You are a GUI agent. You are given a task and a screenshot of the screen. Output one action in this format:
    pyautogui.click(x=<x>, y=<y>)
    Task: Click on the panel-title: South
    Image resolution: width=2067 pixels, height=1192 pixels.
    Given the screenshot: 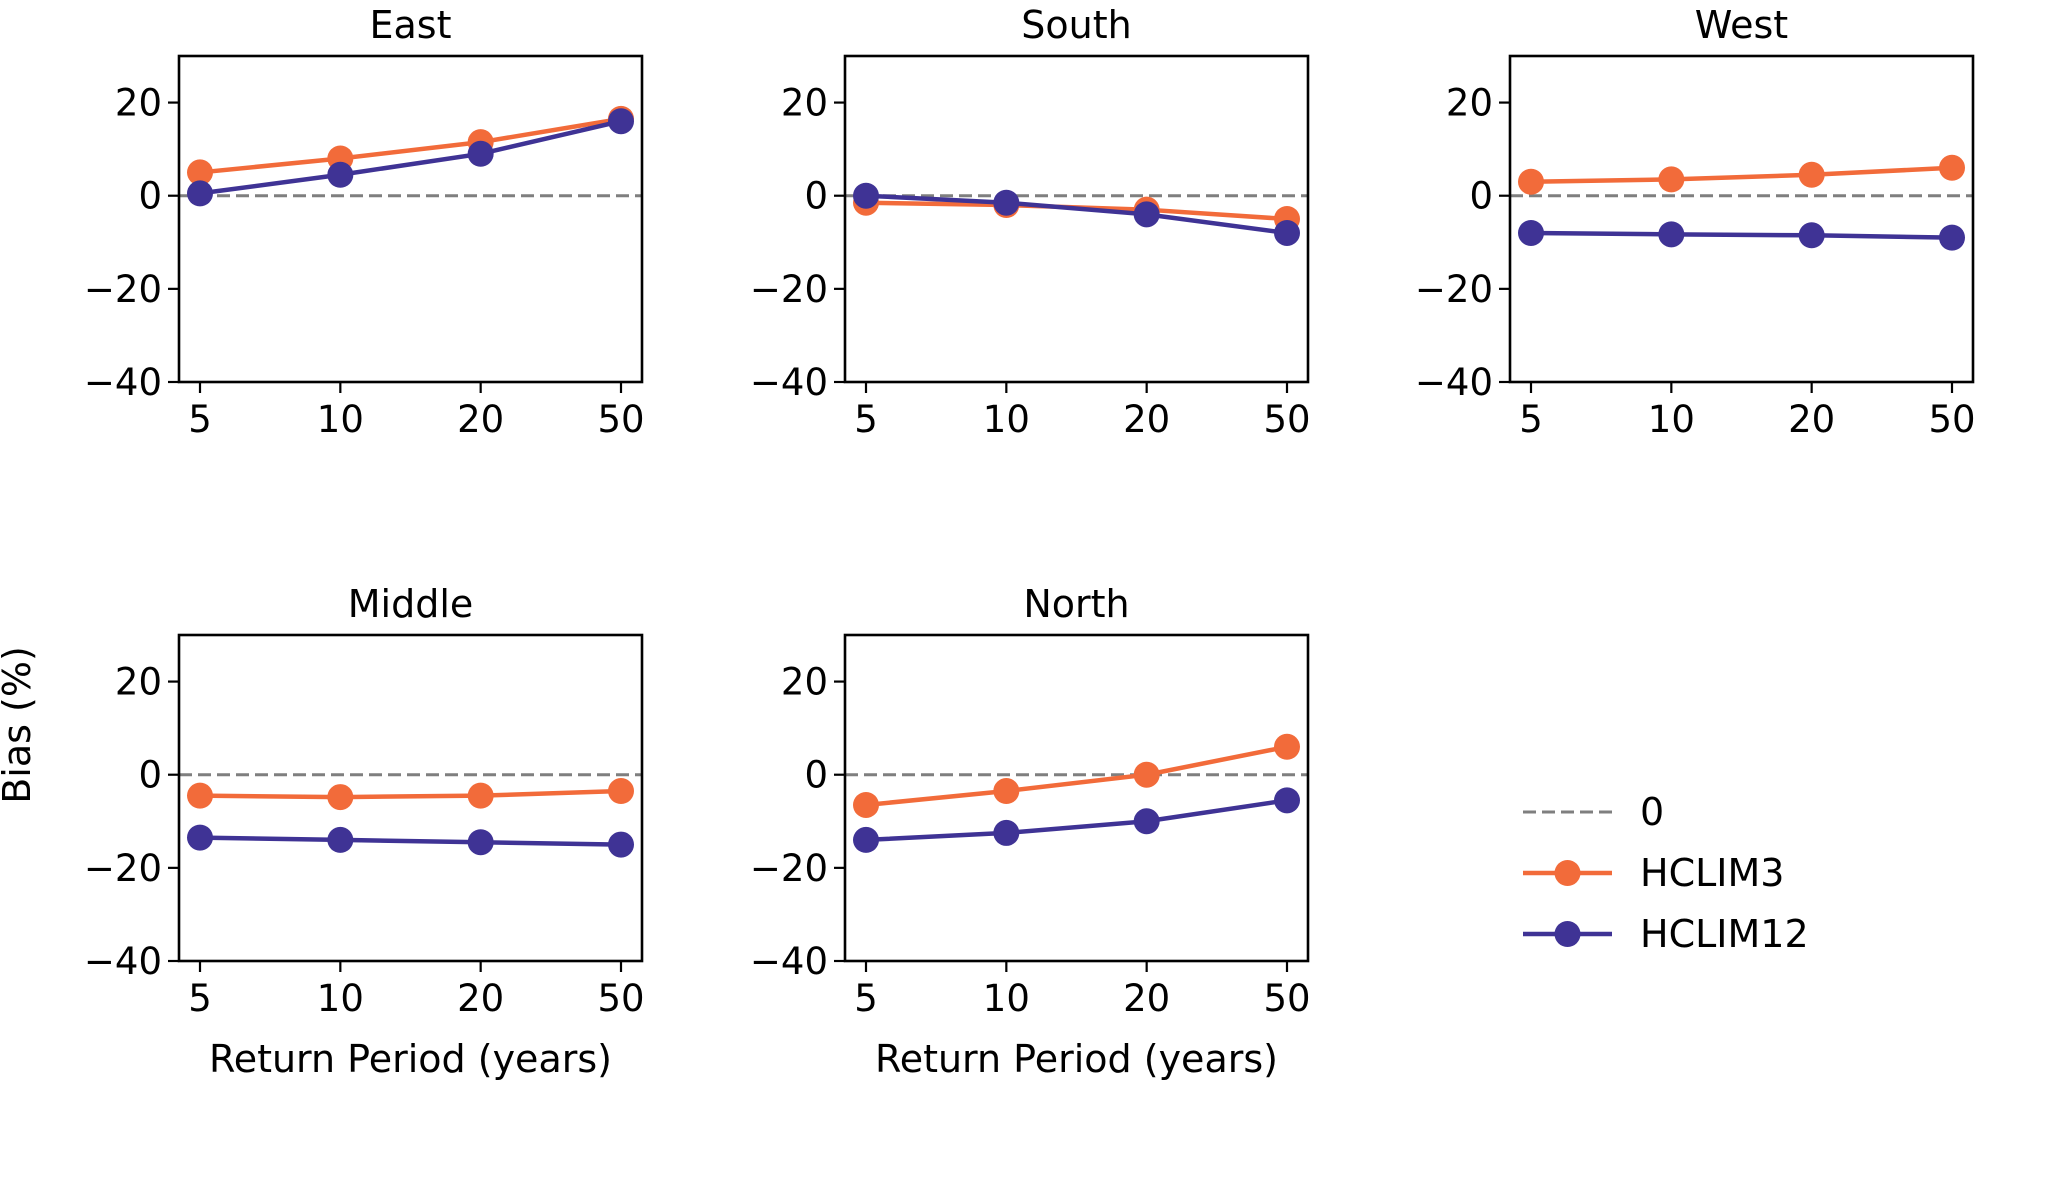 What is the action you would take?
    pyautogui.click(x=1076, y=25)
    